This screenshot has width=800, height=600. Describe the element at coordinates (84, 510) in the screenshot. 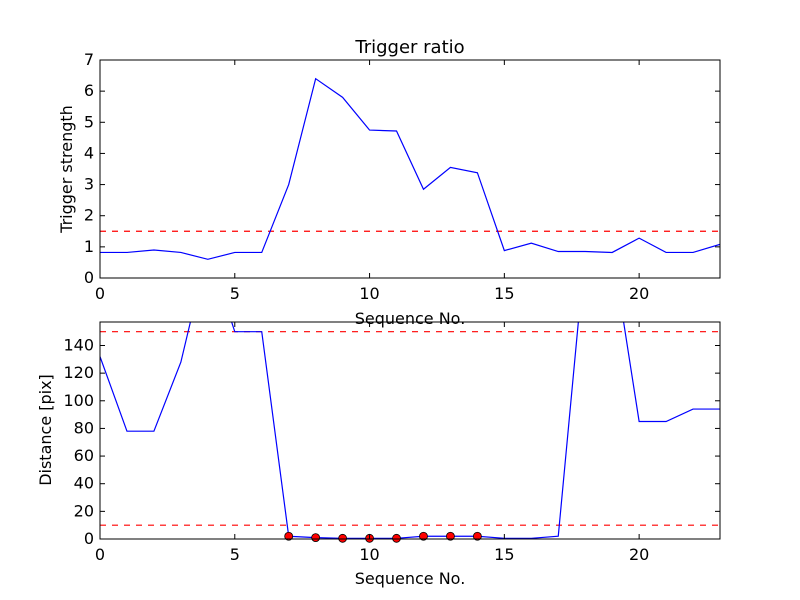

I see `y-tick-label: 20` at that location.